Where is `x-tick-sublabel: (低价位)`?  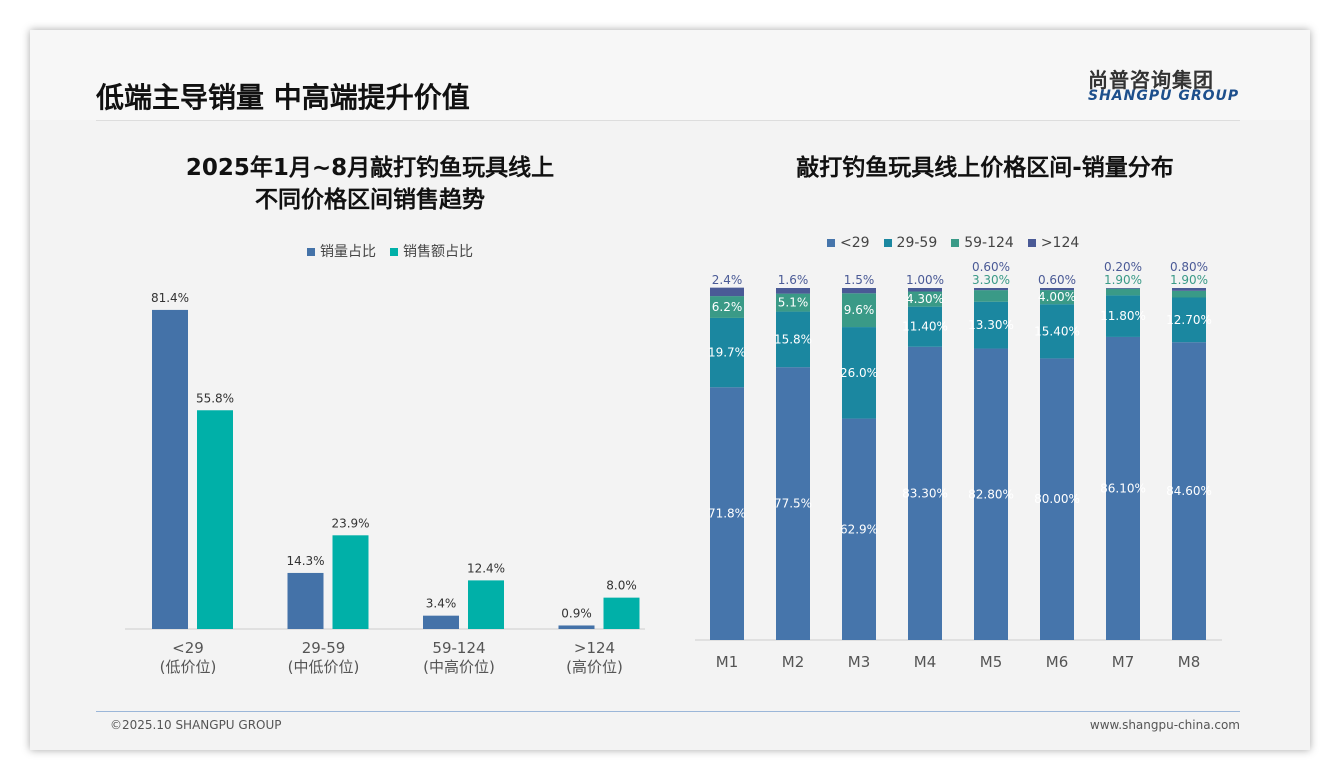 x-tick-sublabel: (低价位) is located at coordinates (188, 667).